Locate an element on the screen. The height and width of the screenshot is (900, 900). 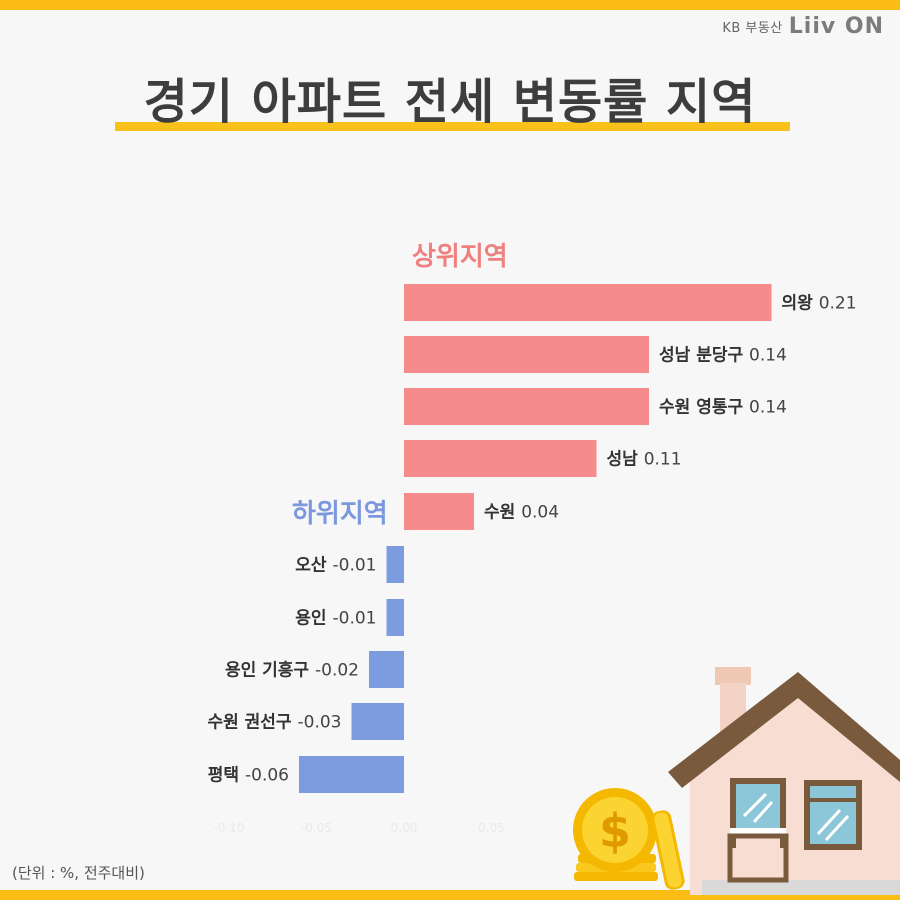
bar-category-5: 수원 is located at coordinates (502, 513).